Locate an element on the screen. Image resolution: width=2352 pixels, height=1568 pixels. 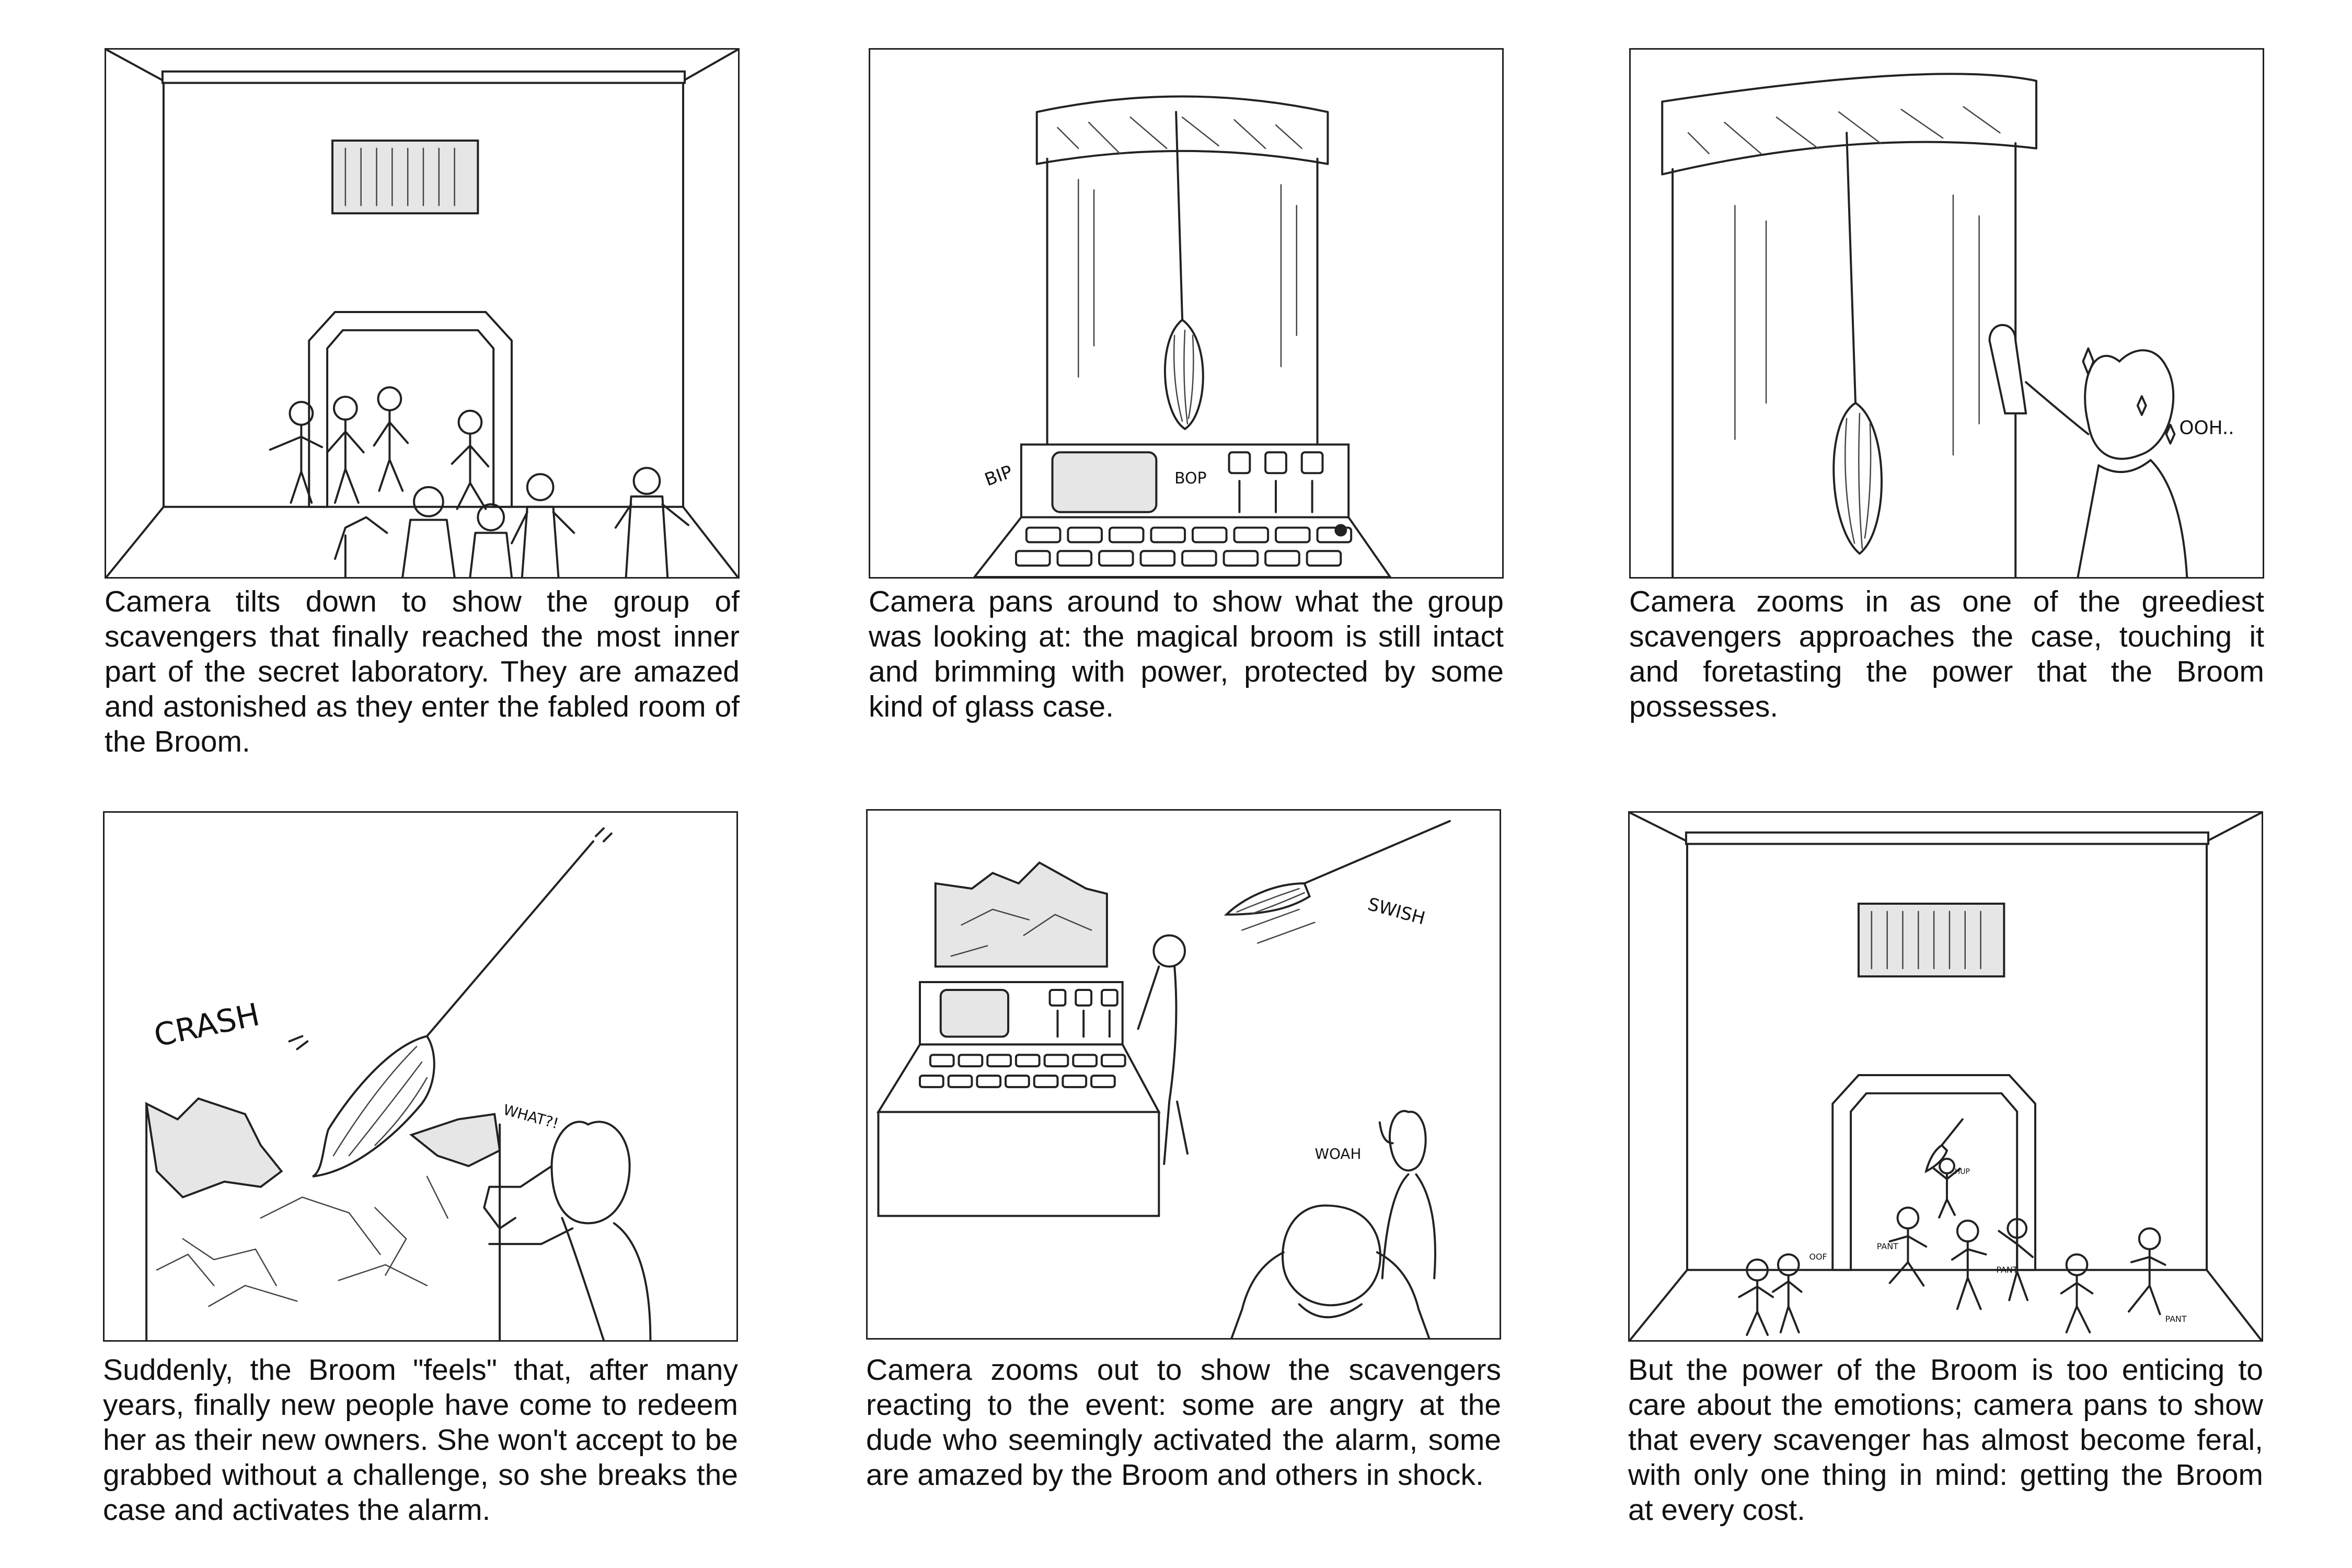
sfx-what: WHAT?! is located at coordinates (530, 1116).